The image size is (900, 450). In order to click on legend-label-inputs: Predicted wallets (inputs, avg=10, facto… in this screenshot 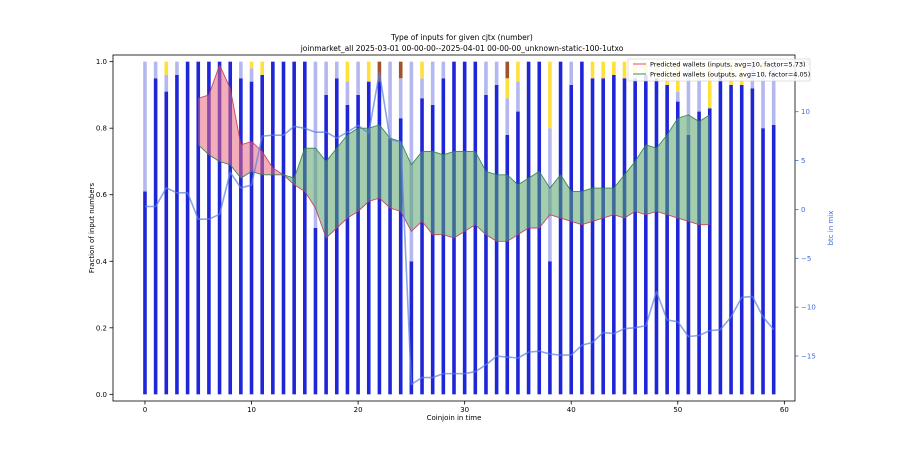, I will do `click(728, 65)`.